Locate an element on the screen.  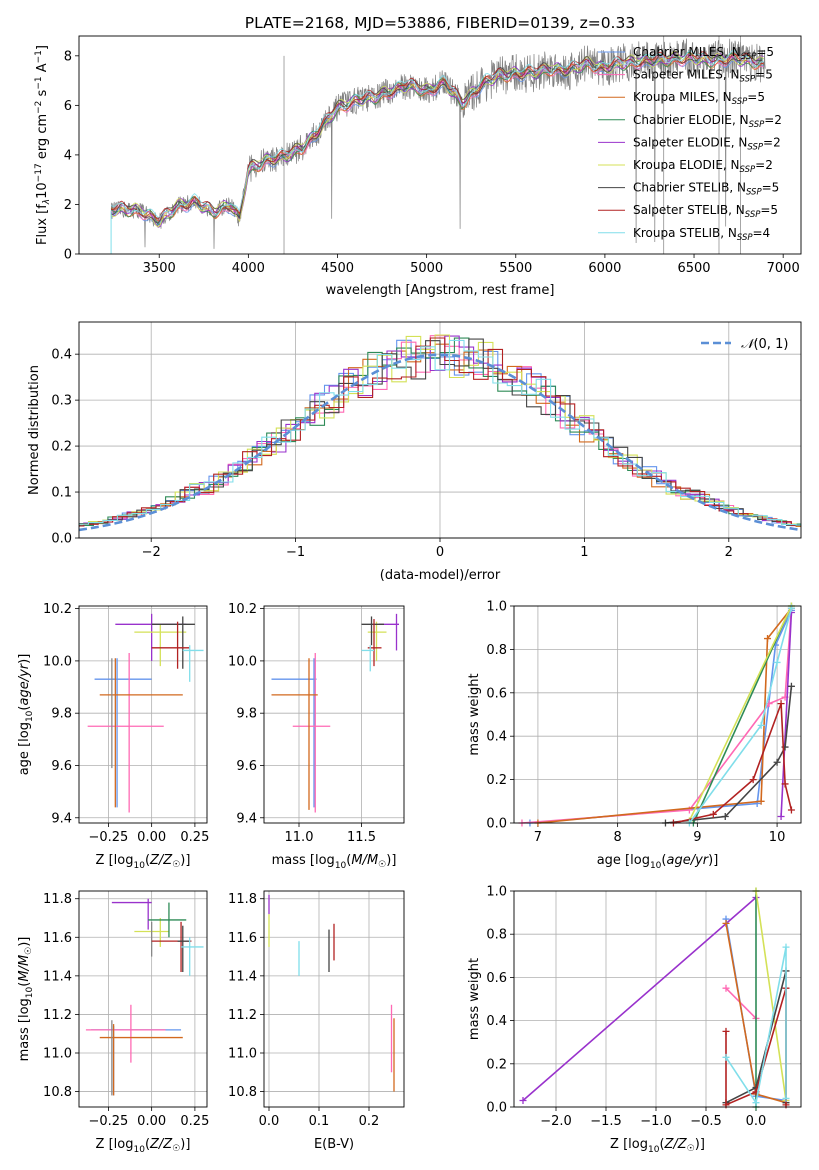
x-tick-label: −0.5 is located at coordinates (706, 1121).